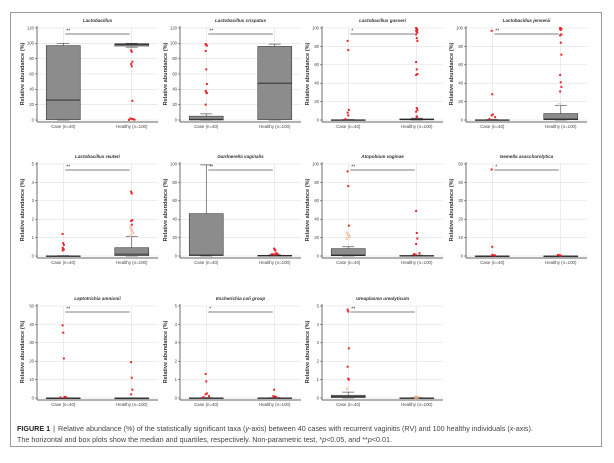 The image size is (614, 463). Describe the element at coordinates (369, 439) in the screenshot. I see `caption-p2: p` at that location.